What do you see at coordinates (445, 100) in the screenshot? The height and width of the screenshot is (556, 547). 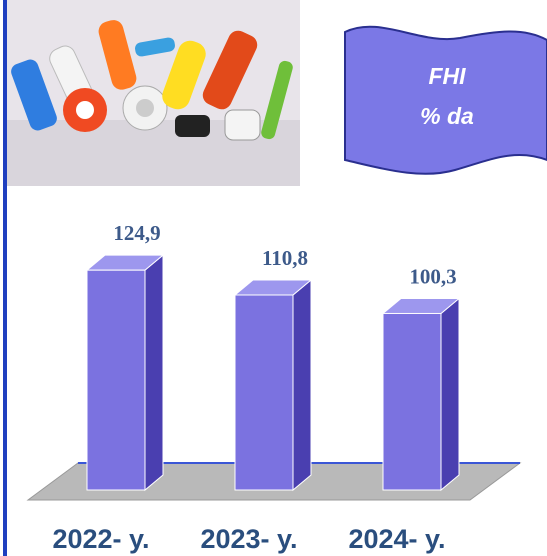 I see `banner` at bounding box center [445, 100].